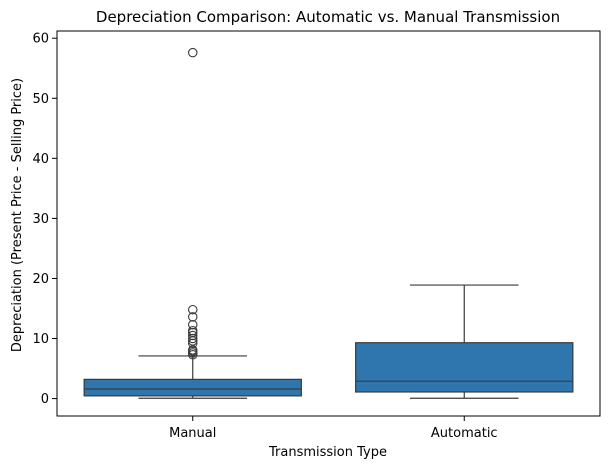  I want to click on y-tick-label-60: 60, so click(40, 39).